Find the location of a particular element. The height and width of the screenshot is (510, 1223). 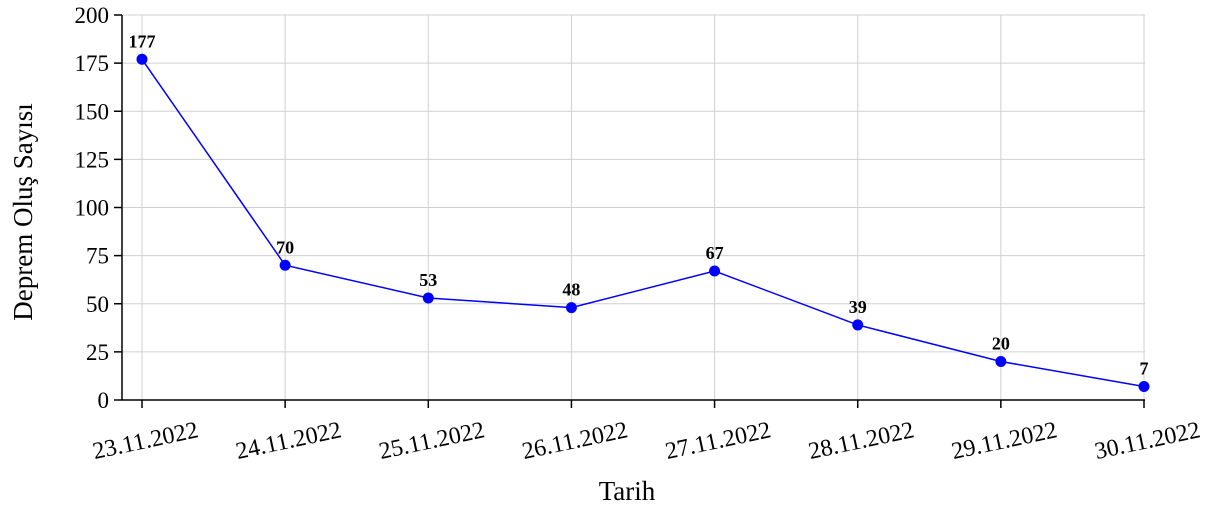

data-label: 7 is located at coordinates (1144, 369).